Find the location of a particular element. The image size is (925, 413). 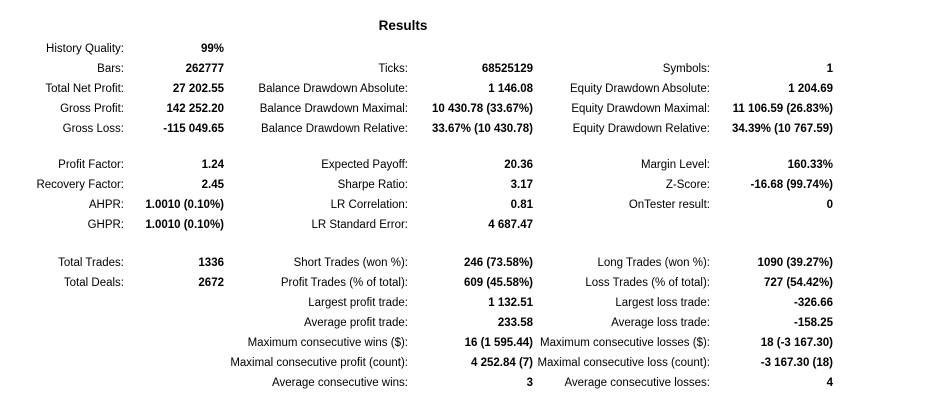

metric-value: -115 049.65 is located at coordinates (193, 129).